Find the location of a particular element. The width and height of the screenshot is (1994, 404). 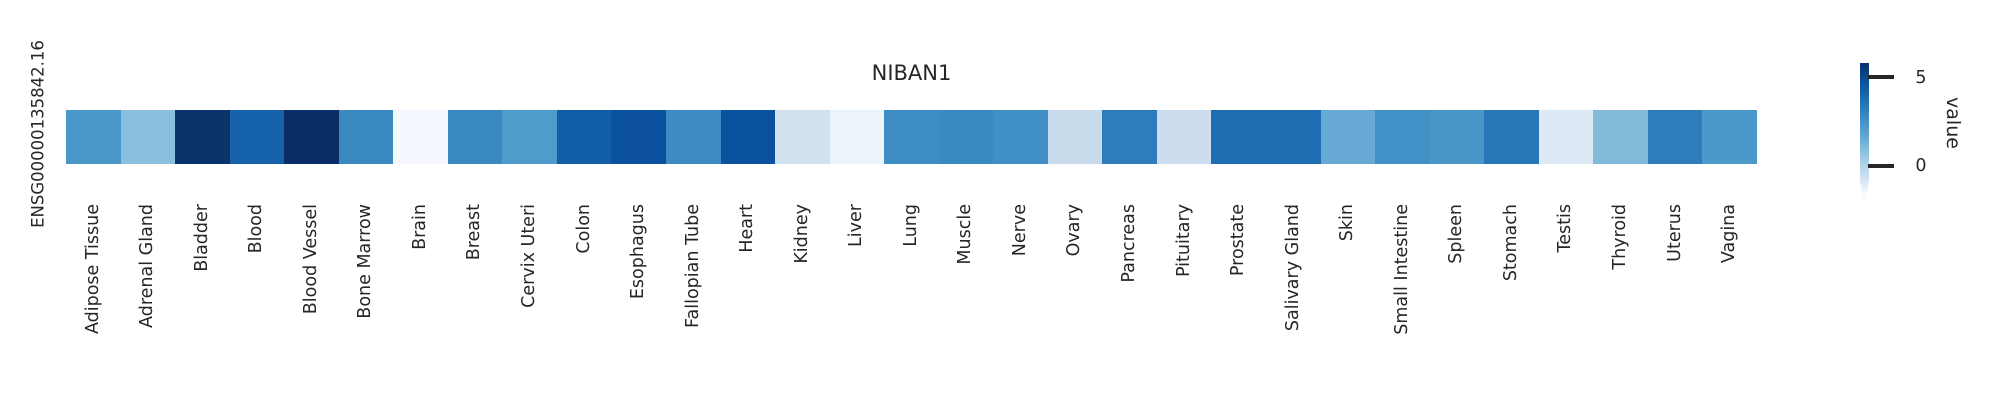

x-tick-label-adrenal-gland: Adrenal Gland is located at coordinates (147, 266).